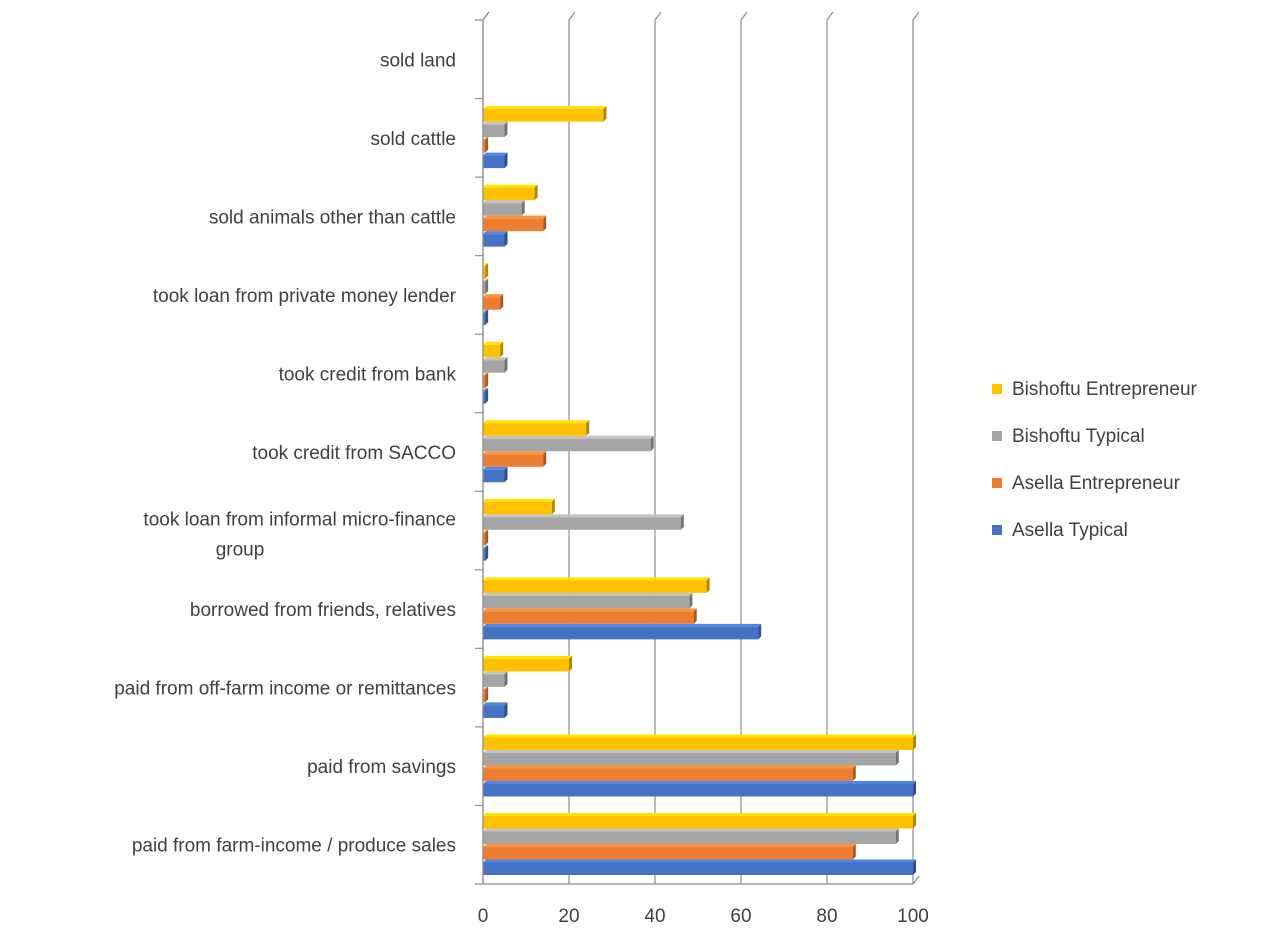 Image resolution: width=1267 pixels, height=930 pixels. What do you see at coordinates (486, 271) in the screenshot?
I see `bar-bishoftu-entrepreneur-took-loan-from-private-money-lender` at bounding box center [486, 271].